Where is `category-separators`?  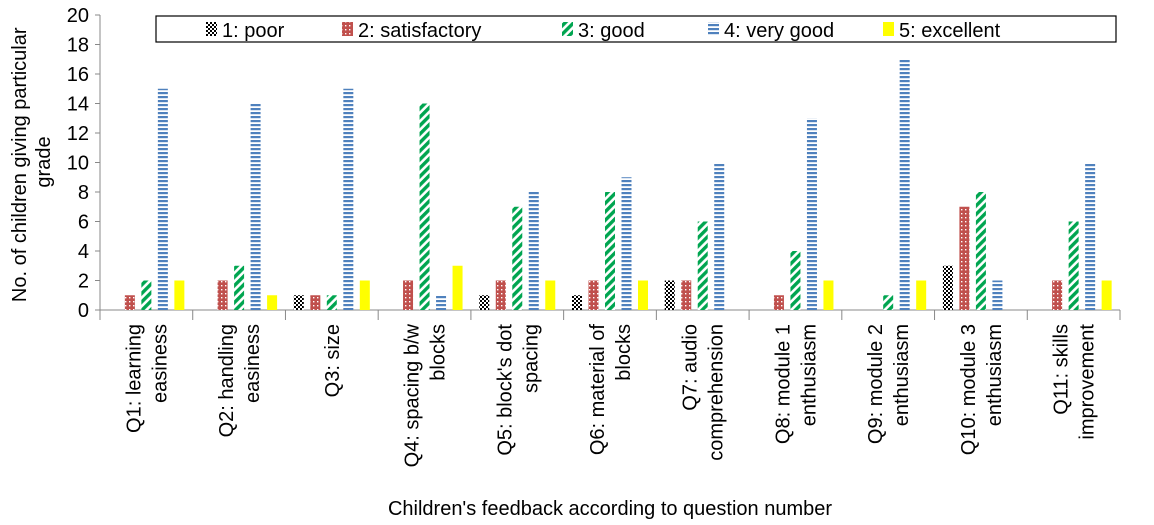 category-separators is located at coordinates (610, 315).